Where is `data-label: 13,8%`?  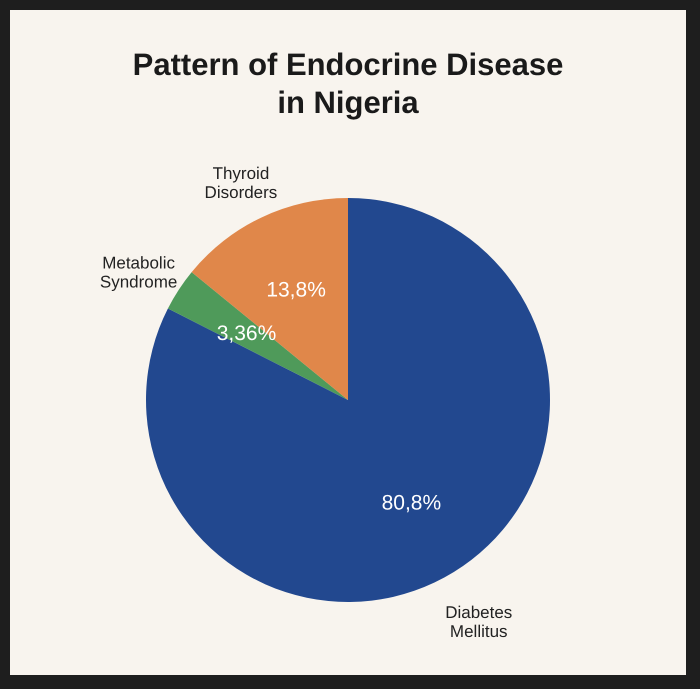
data-label: 13,8% is located at coordinates (296, 290).